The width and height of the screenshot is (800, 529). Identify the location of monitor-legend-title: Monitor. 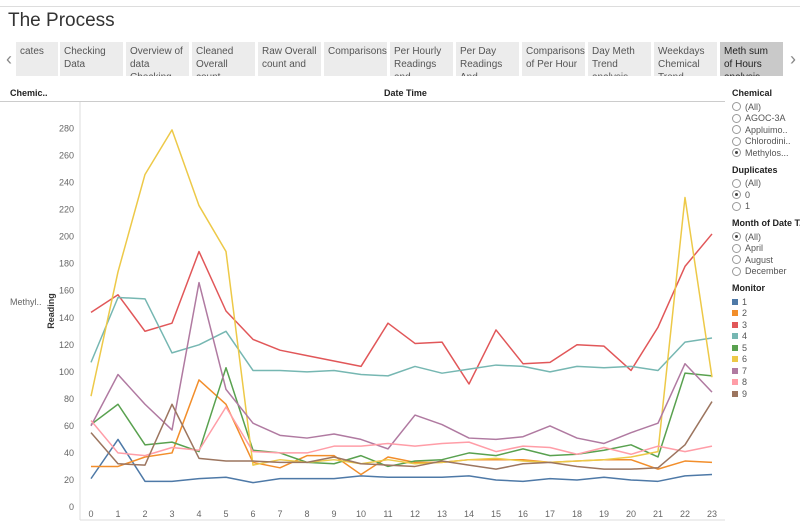
(748, 288).